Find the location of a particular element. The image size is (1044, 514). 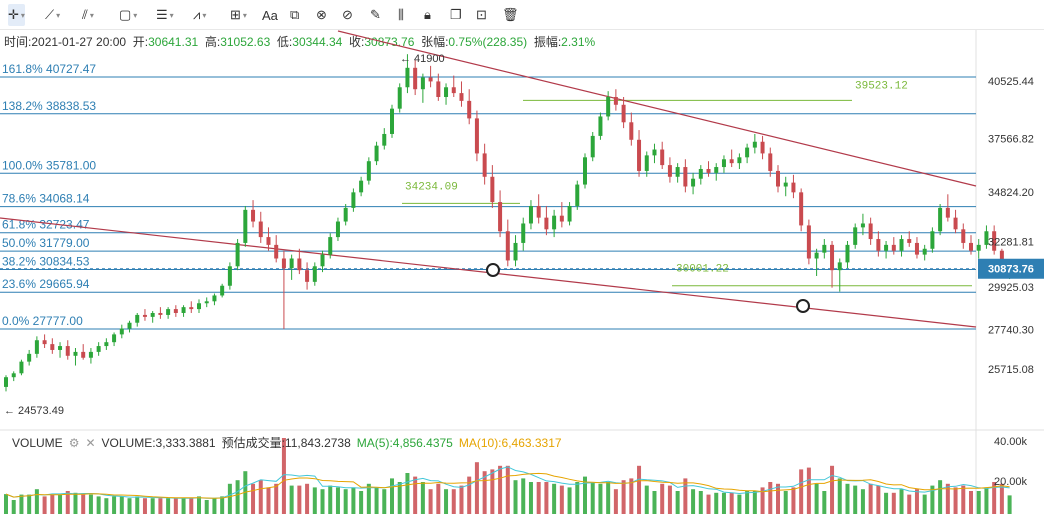

amplitude-value: 2.31% is located at coordinates (578, 42).